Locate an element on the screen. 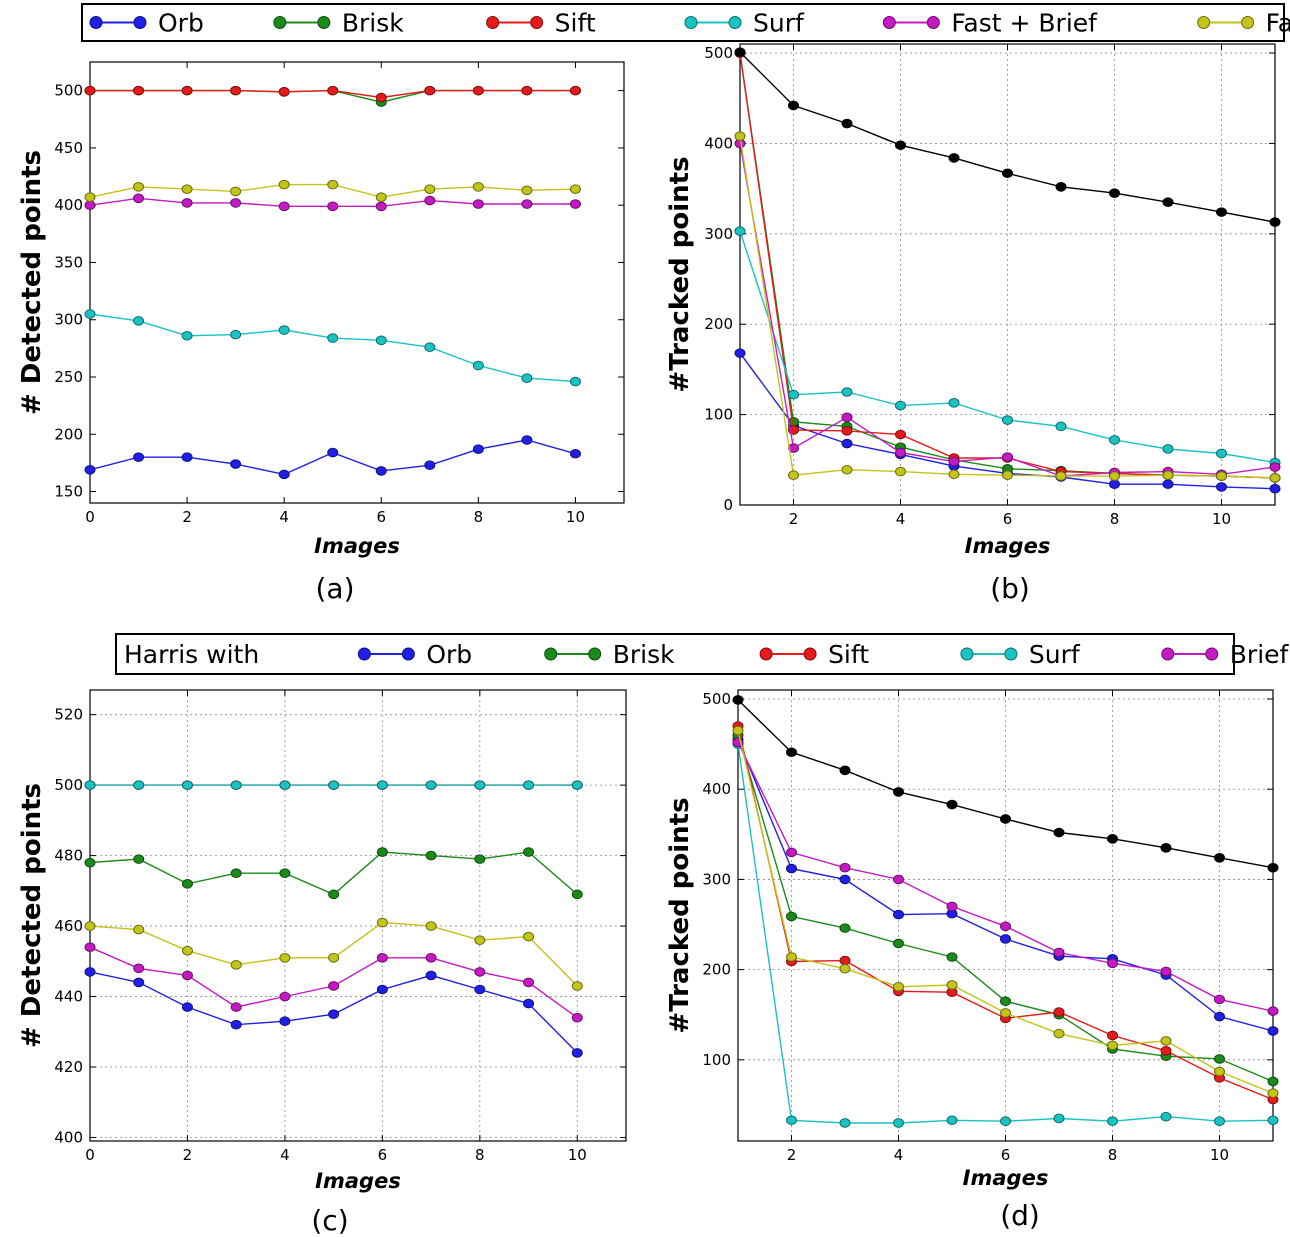  y-tick-label: 100 is located at coordinates (718, 415).